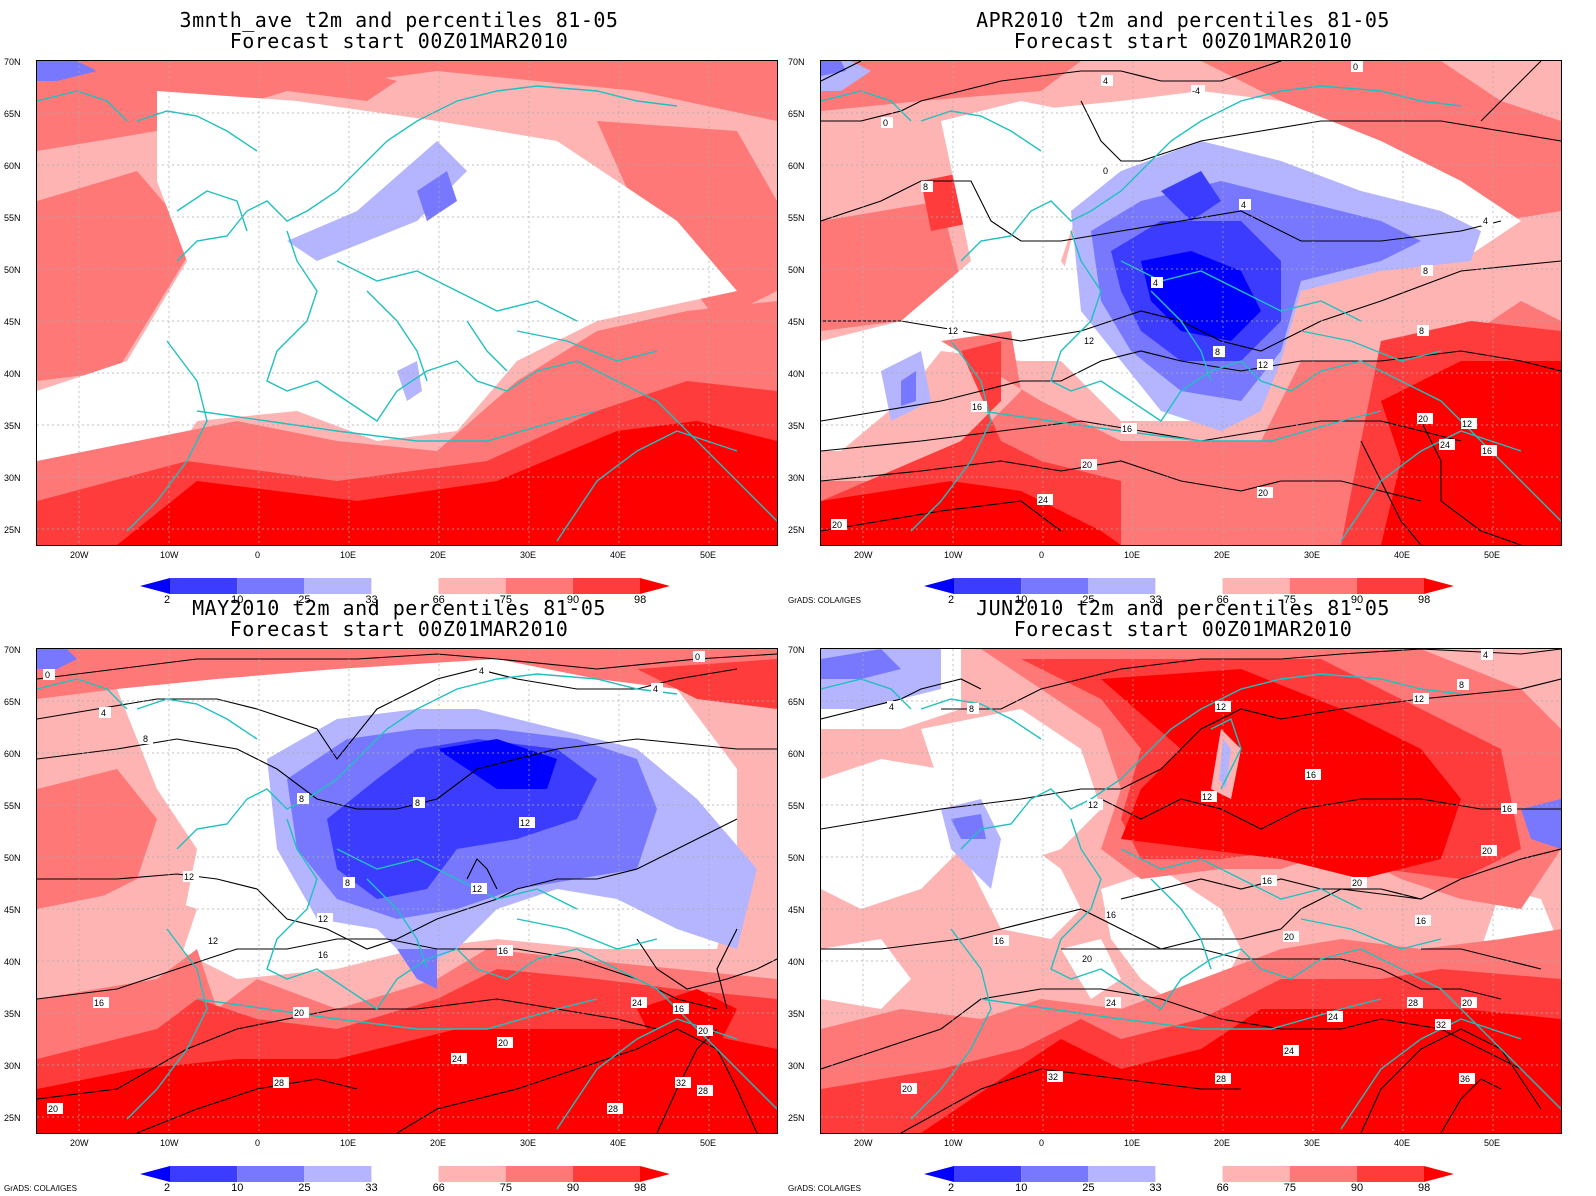  What do you see at coordinates (1465, 1079) in the screenshot?
I see `contour-label: 36` at bounding box center [1465, 1079].